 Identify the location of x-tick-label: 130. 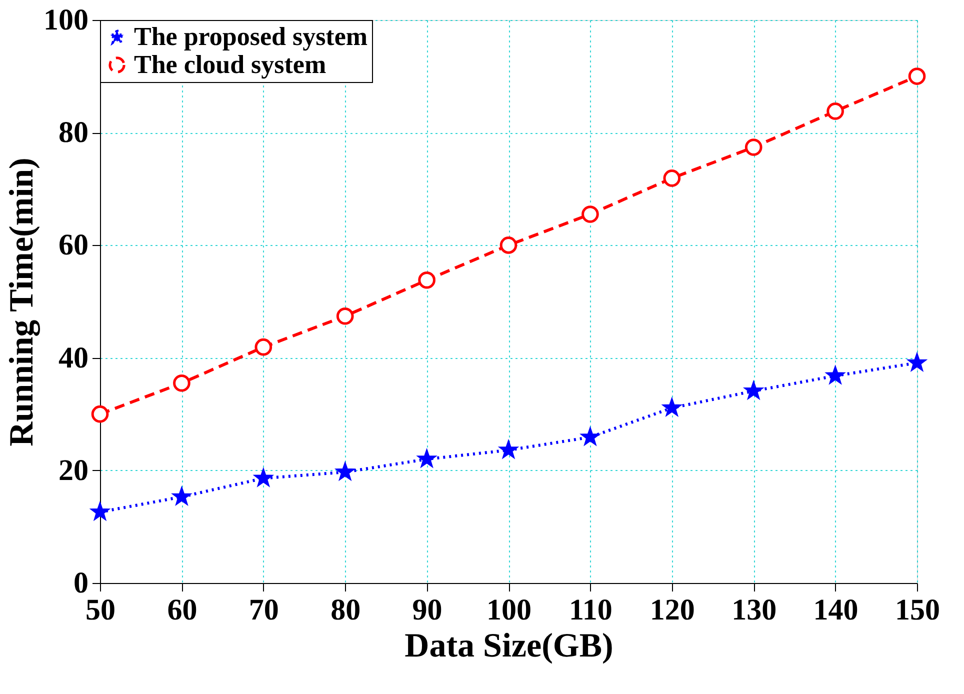
(754, 610).